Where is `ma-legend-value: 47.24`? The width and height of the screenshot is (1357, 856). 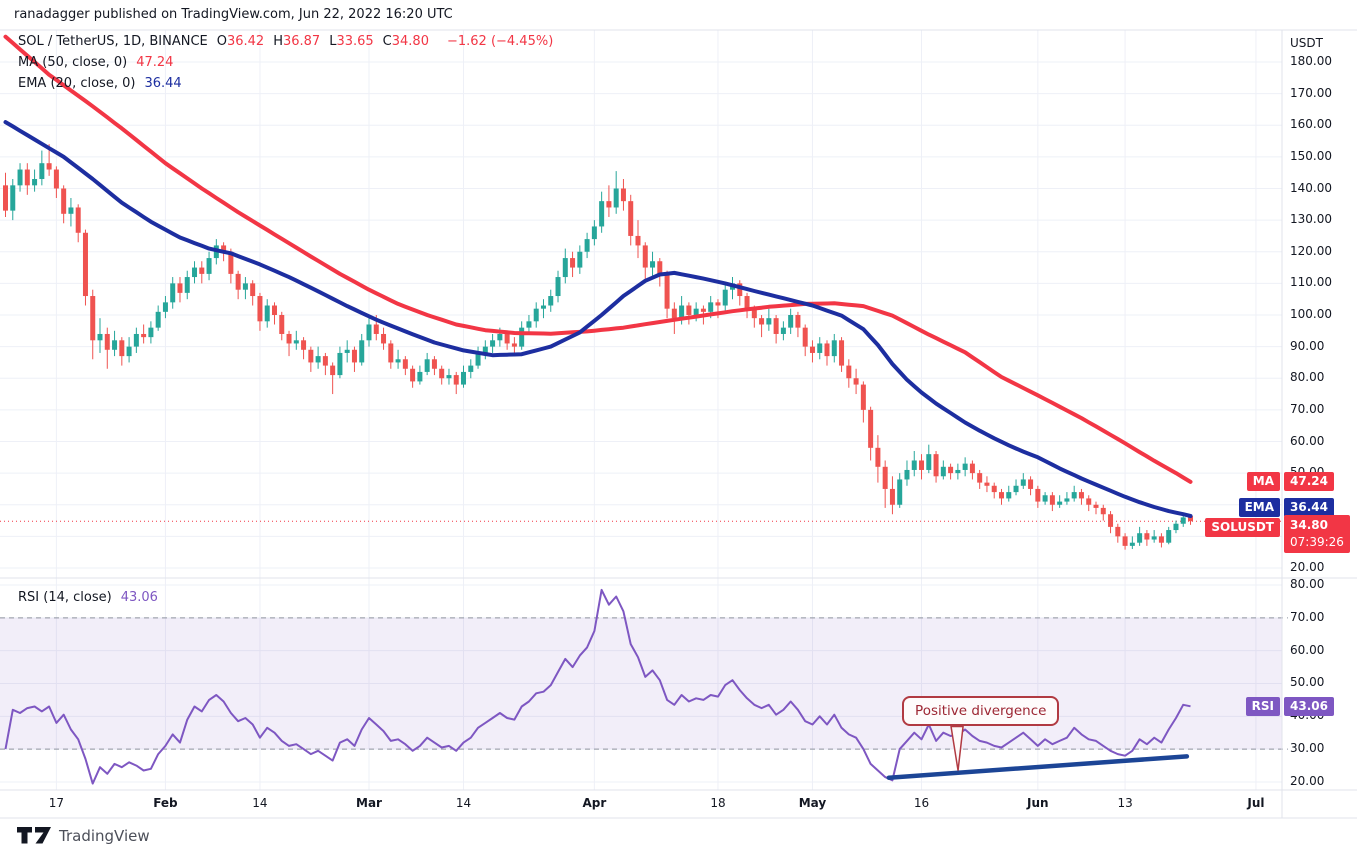
ma-legend-value: 47.24 is located at coordinates (155, 62).